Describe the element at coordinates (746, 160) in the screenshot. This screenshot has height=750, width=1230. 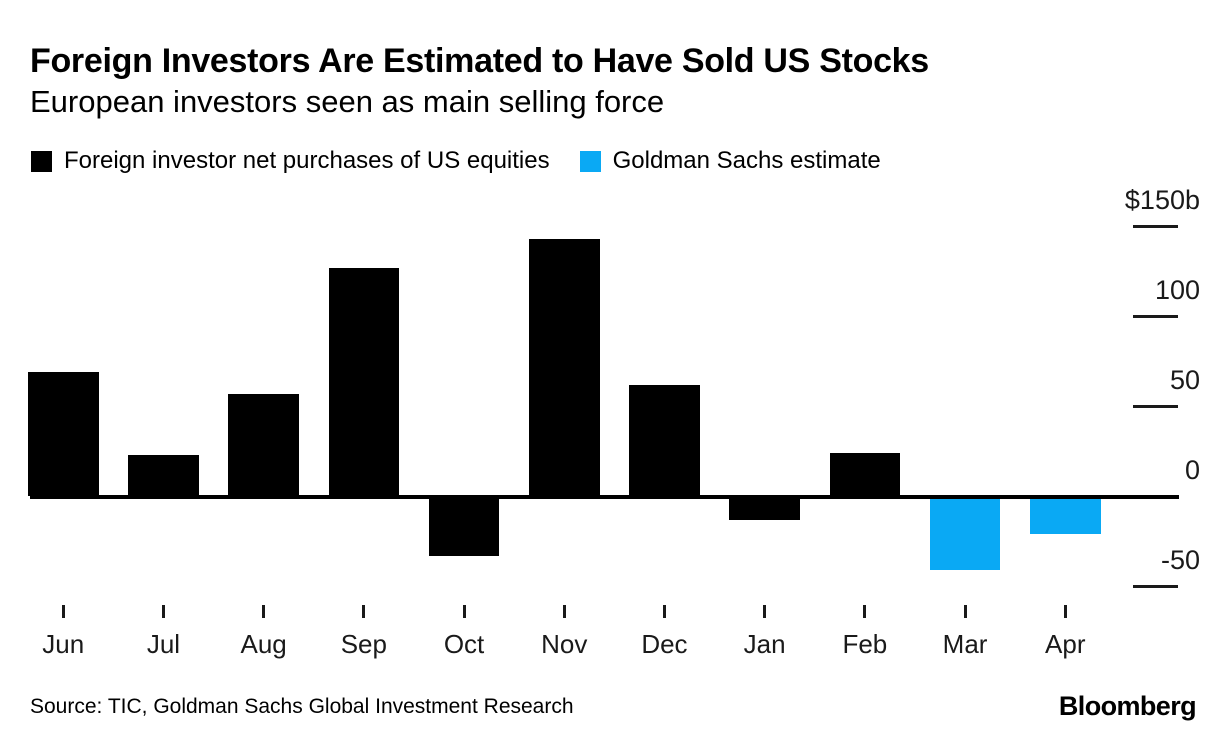
I see `legend-label-gs-estimate: Goldman Sachs estimate` at that location.